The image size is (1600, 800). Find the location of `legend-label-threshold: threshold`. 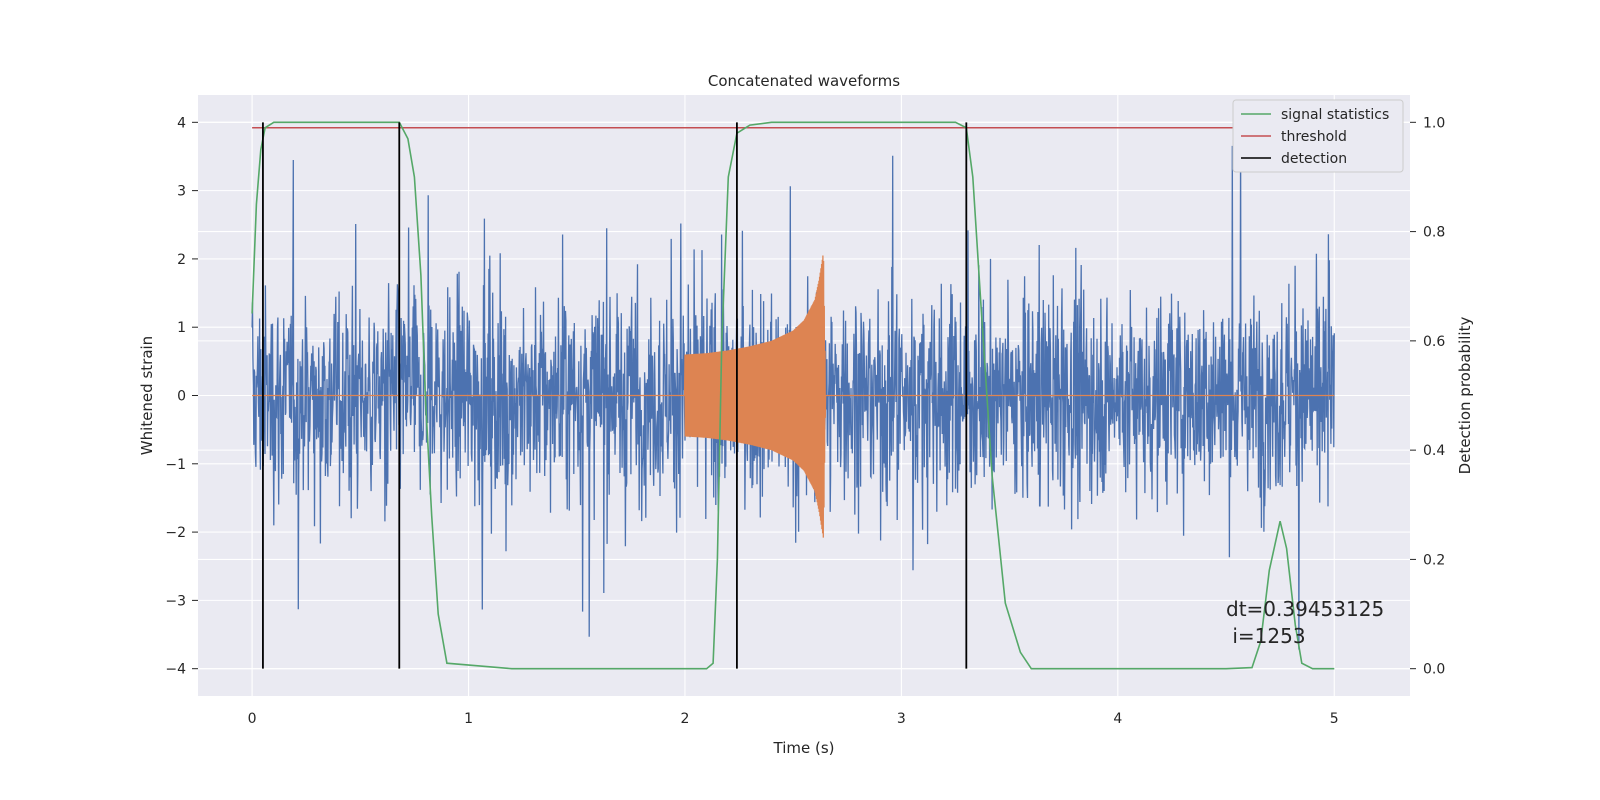

legend-label-threshold: threshold is located at coordinates (1314, 137).